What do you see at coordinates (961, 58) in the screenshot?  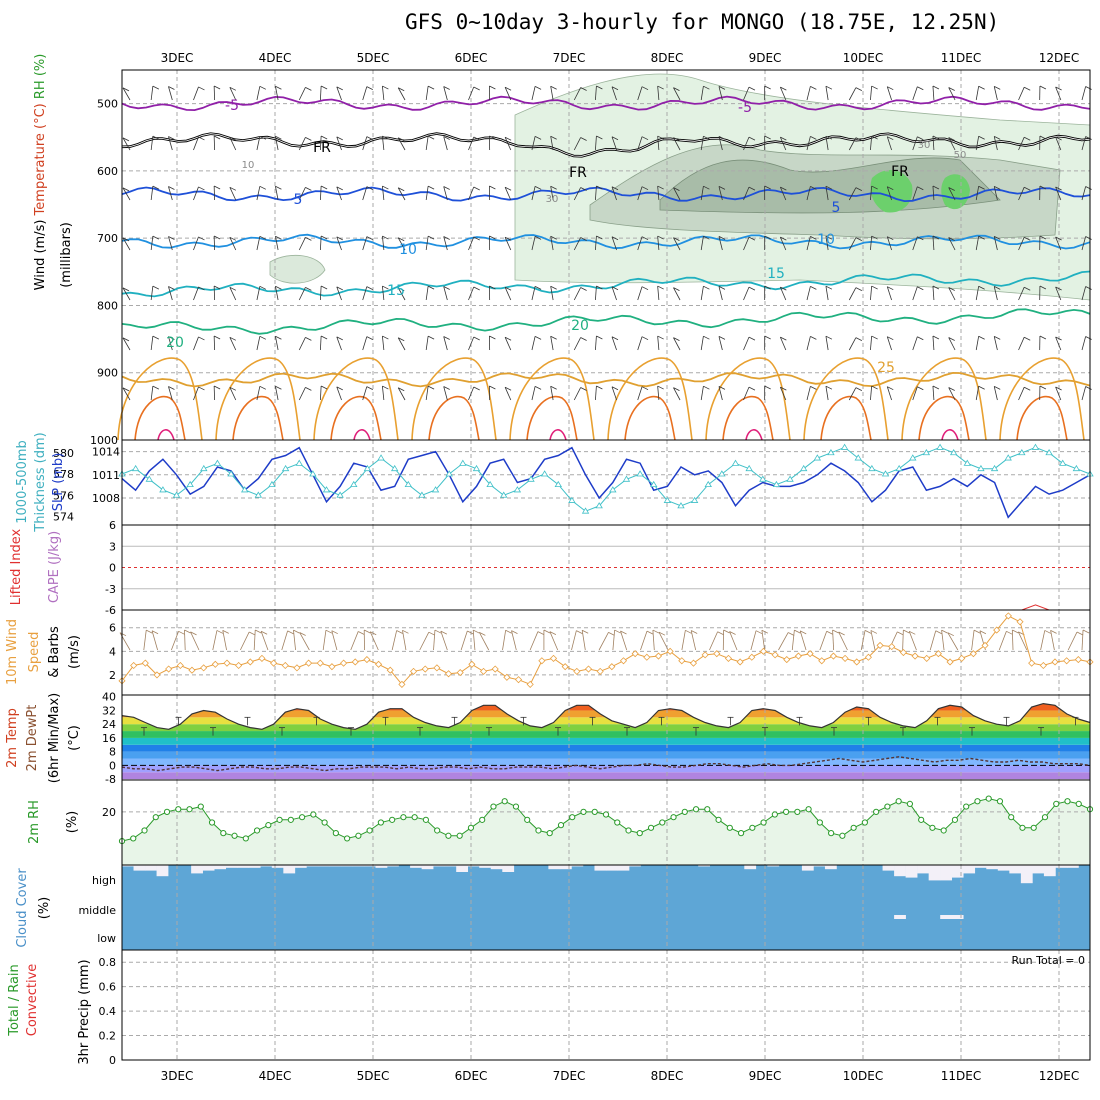 I see `date-label-top: 11DEC` at bounding box center [961, 58].